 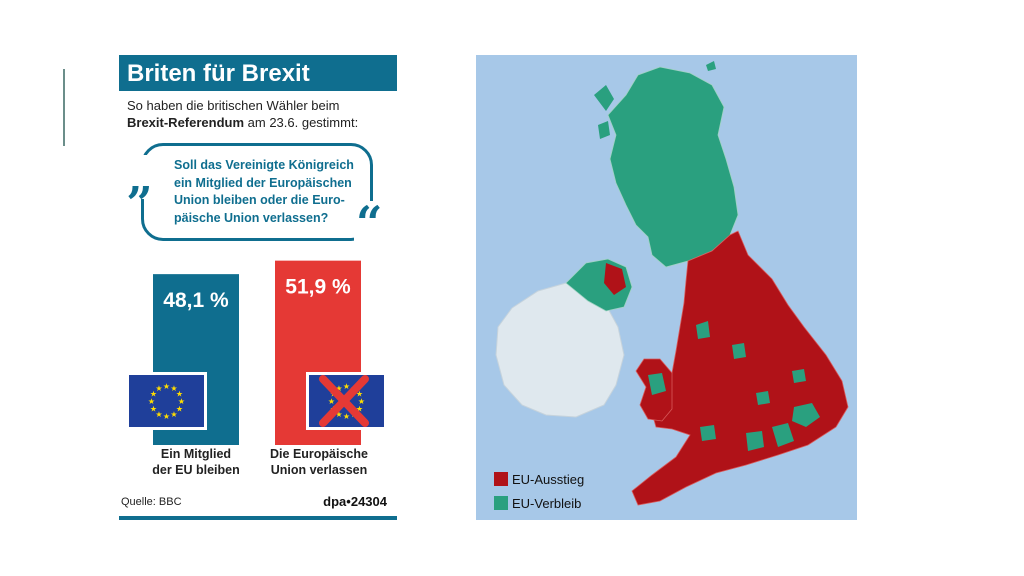 I want to click on bar-label-remain-line2: der EU bleiben, so click(x=196, y=470).